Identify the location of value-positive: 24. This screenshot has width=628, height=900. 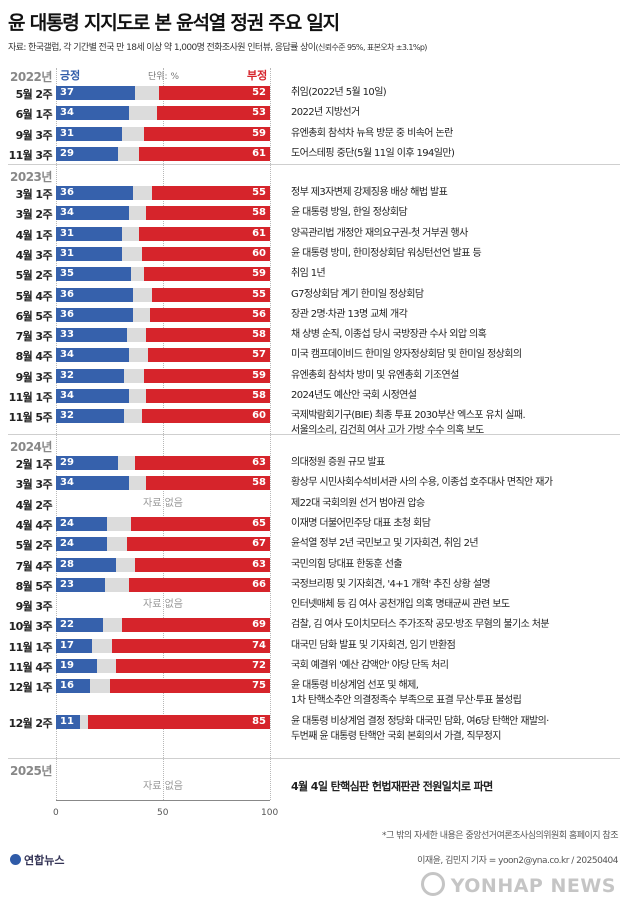
(67, 544).